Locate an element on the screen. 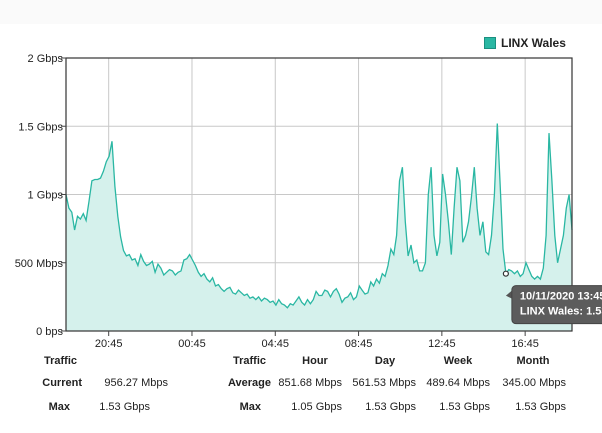 This screenshot has width=602, height=433. tooltip: 10/11/2020 13:45 LINX Wales: 1.53 Gbps is located at coordinates (552, 297).